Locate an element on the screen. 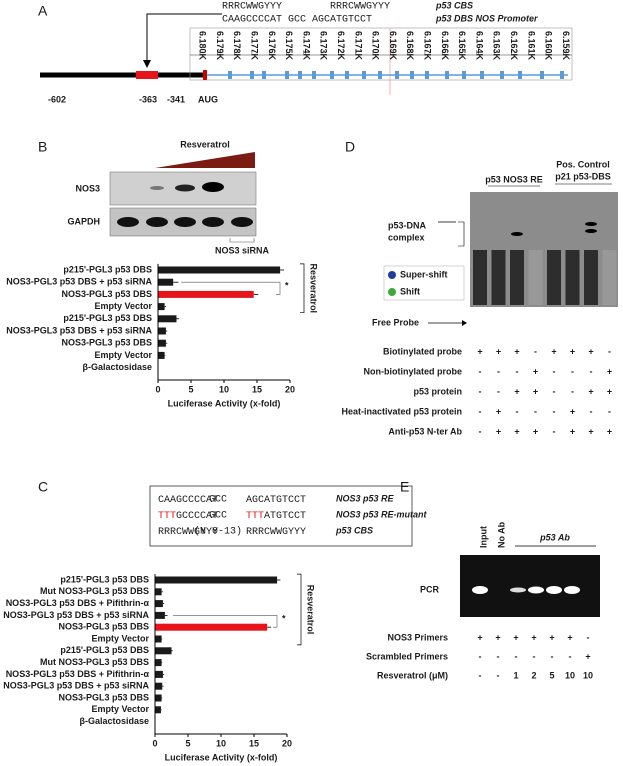 The height and width of the screenshot is (766, 623). label: -602 is located at coordinates (57, 99).